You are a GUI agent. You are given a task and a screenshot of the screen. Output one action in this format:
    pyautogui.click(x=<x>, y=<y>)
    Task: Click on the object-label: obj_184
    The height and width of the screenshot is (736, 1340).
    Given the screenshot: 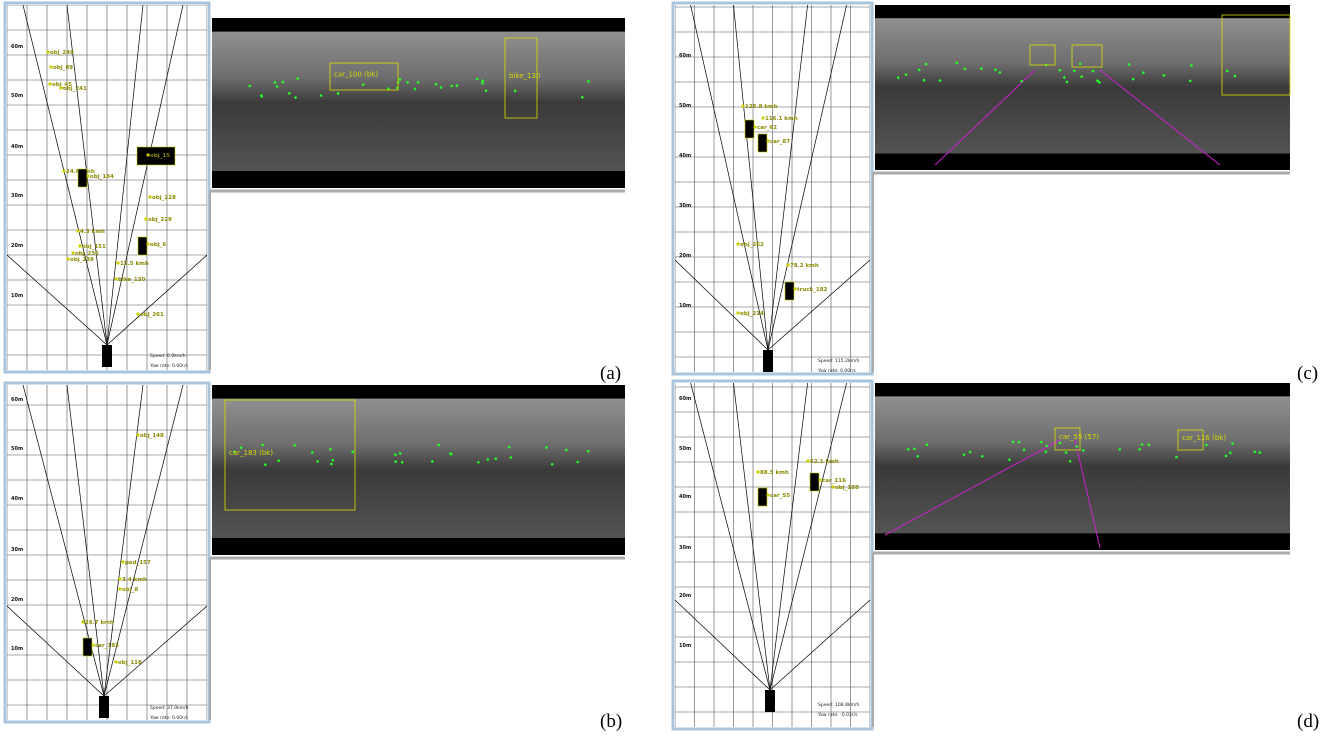 What is the action you would take?
    pyautogui.click(x=102, y=177)
    